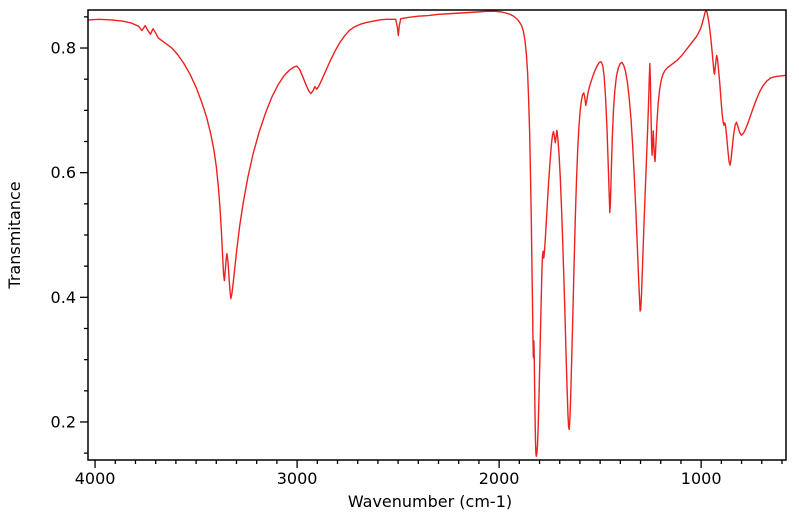  What do you see at coordinates (63, 172) in the screenshot?
I see `y-tick-label: 0.6` at bounding box center [63, 172].